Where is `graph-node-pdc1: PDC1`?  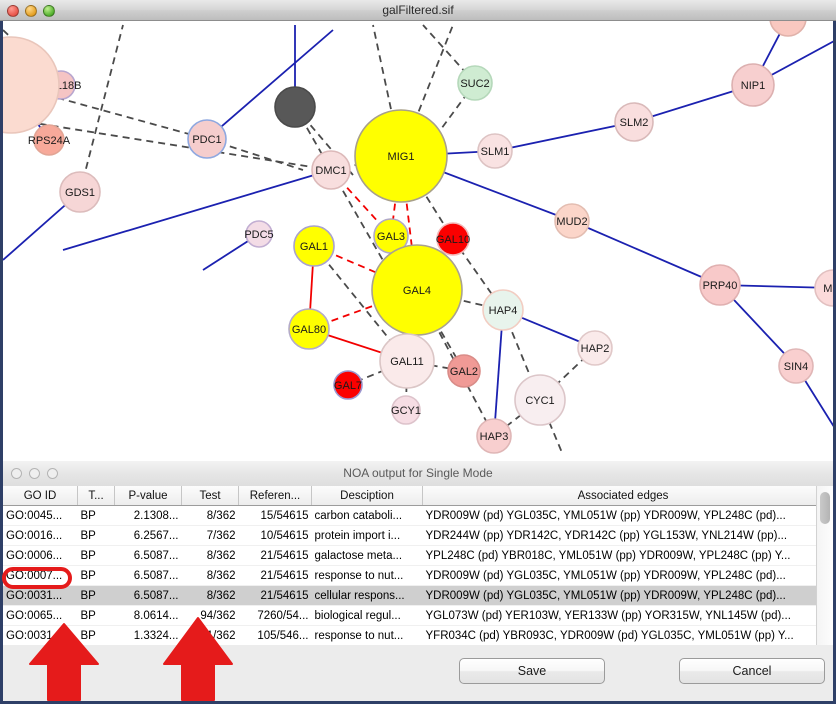 graph-node-pdc1: PDC1 is located at coordinates (207, 139).